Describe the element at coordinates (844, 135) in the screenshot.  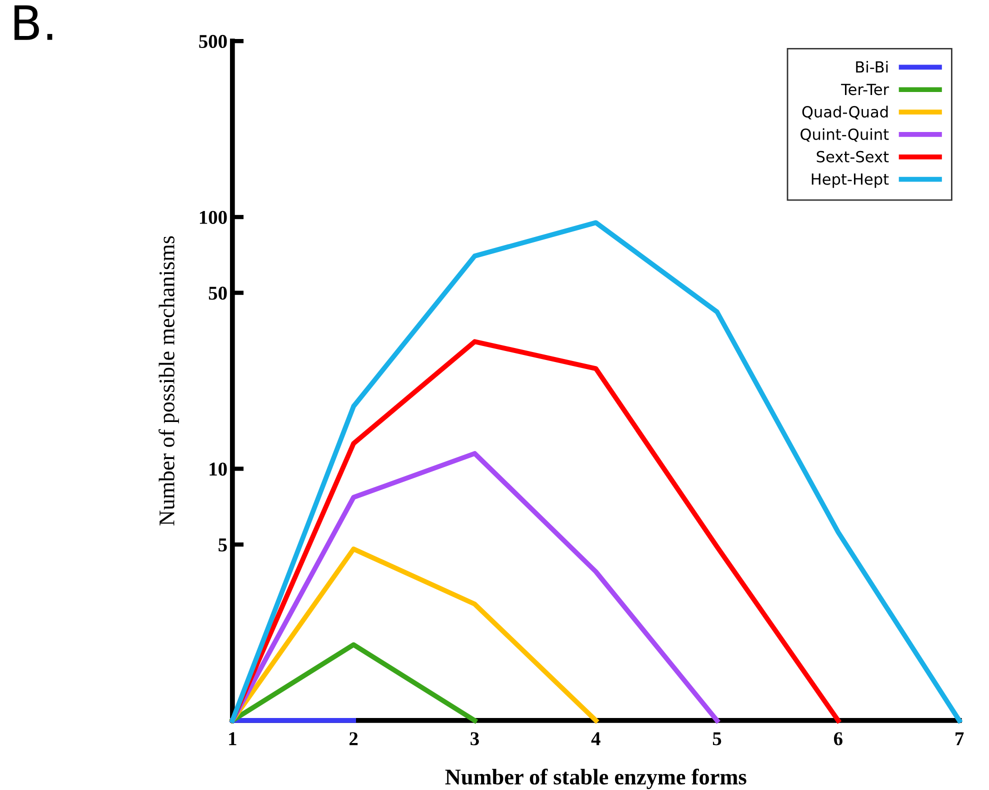
I see `legend-label: Quint-Quint` at that location.